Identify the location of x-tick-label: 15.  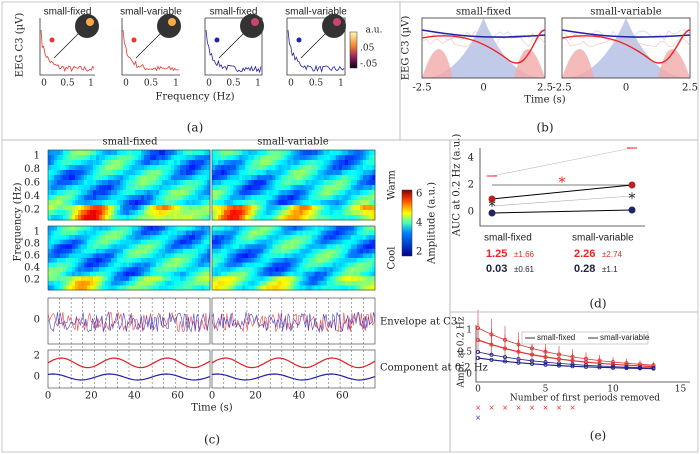
(681, 390).